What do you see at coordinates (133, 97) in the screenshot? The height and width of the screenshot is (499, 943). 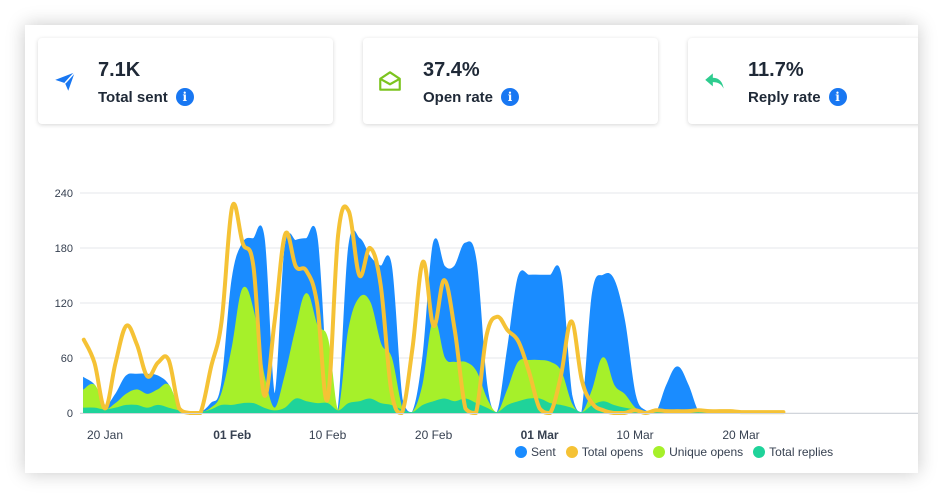 I see `stat-label: Total sent` at bounding box center [133, 97].